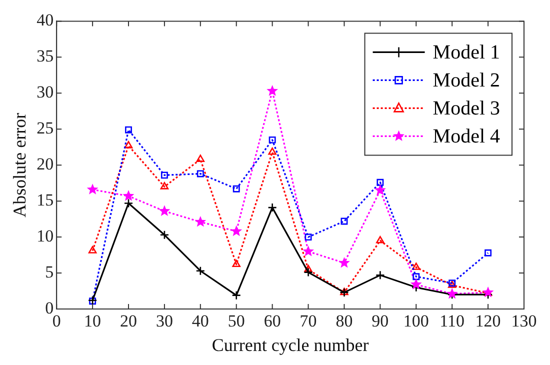 The height and width of the screenshot is (365, 550). I want to click on x-tick-label: 70, so click(308, 321).